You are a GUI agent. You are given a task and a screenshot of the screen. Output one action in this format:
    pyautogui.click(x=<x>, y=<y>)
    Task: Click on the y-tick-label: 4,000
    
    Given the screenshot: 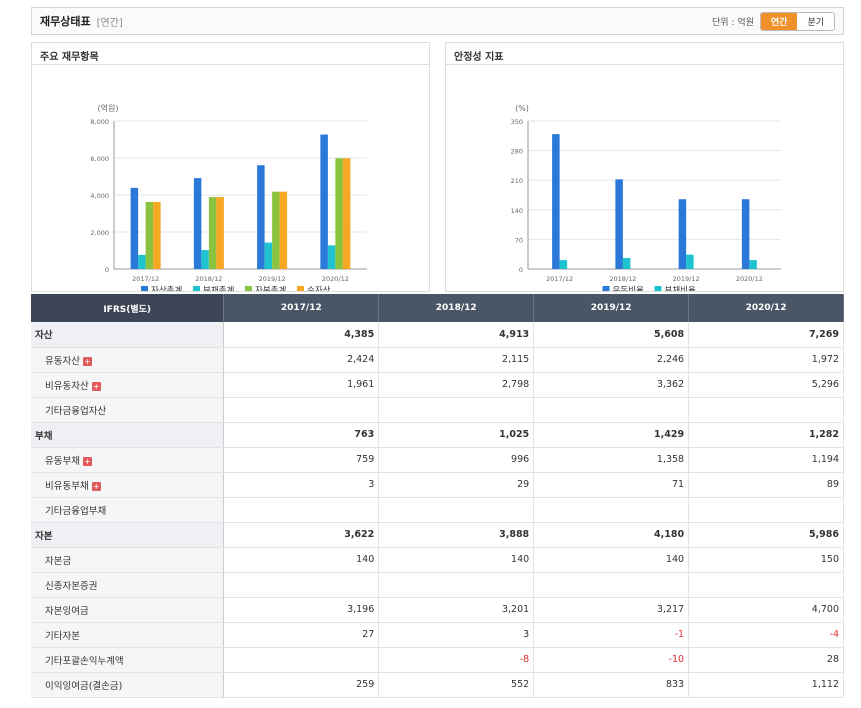 What is the action you would take?
    pyautogui.click(x=99, y=196)
    